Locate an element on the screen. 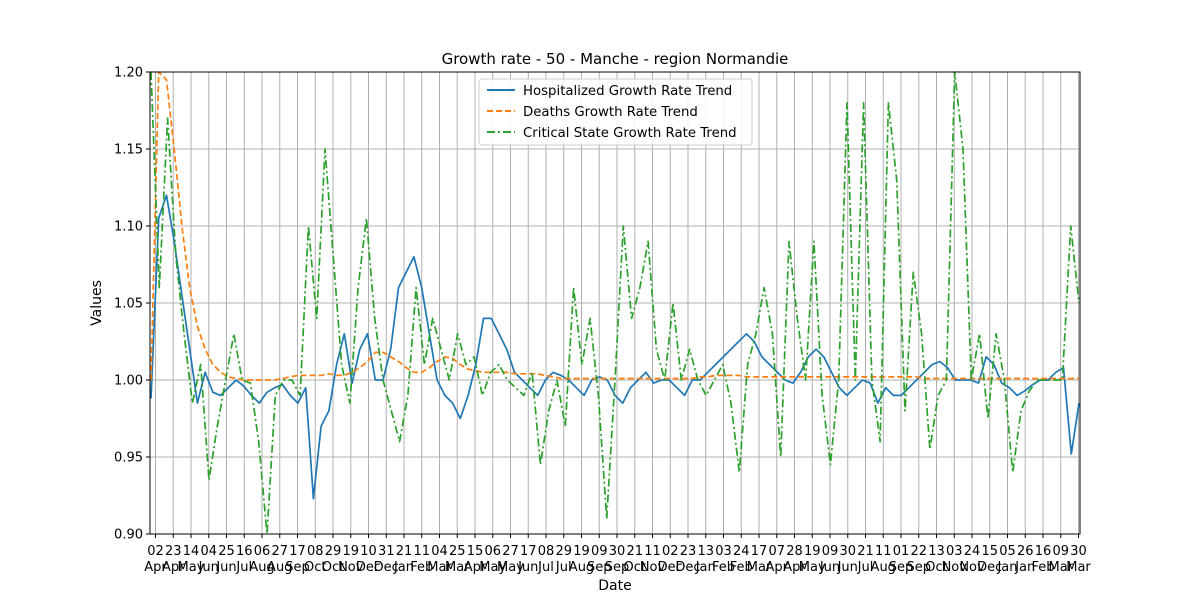 The width and height of the screenshot is (1200, 600). y-tick-label: 1.00 is located at coordinates (128, 381).